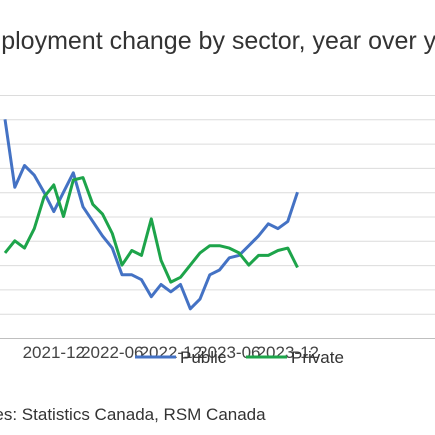  Describe the element at coordinates (133, 414) in the screenshot. I see `source-note: Sources: Statistics Canada, RSM Canada` at that location.